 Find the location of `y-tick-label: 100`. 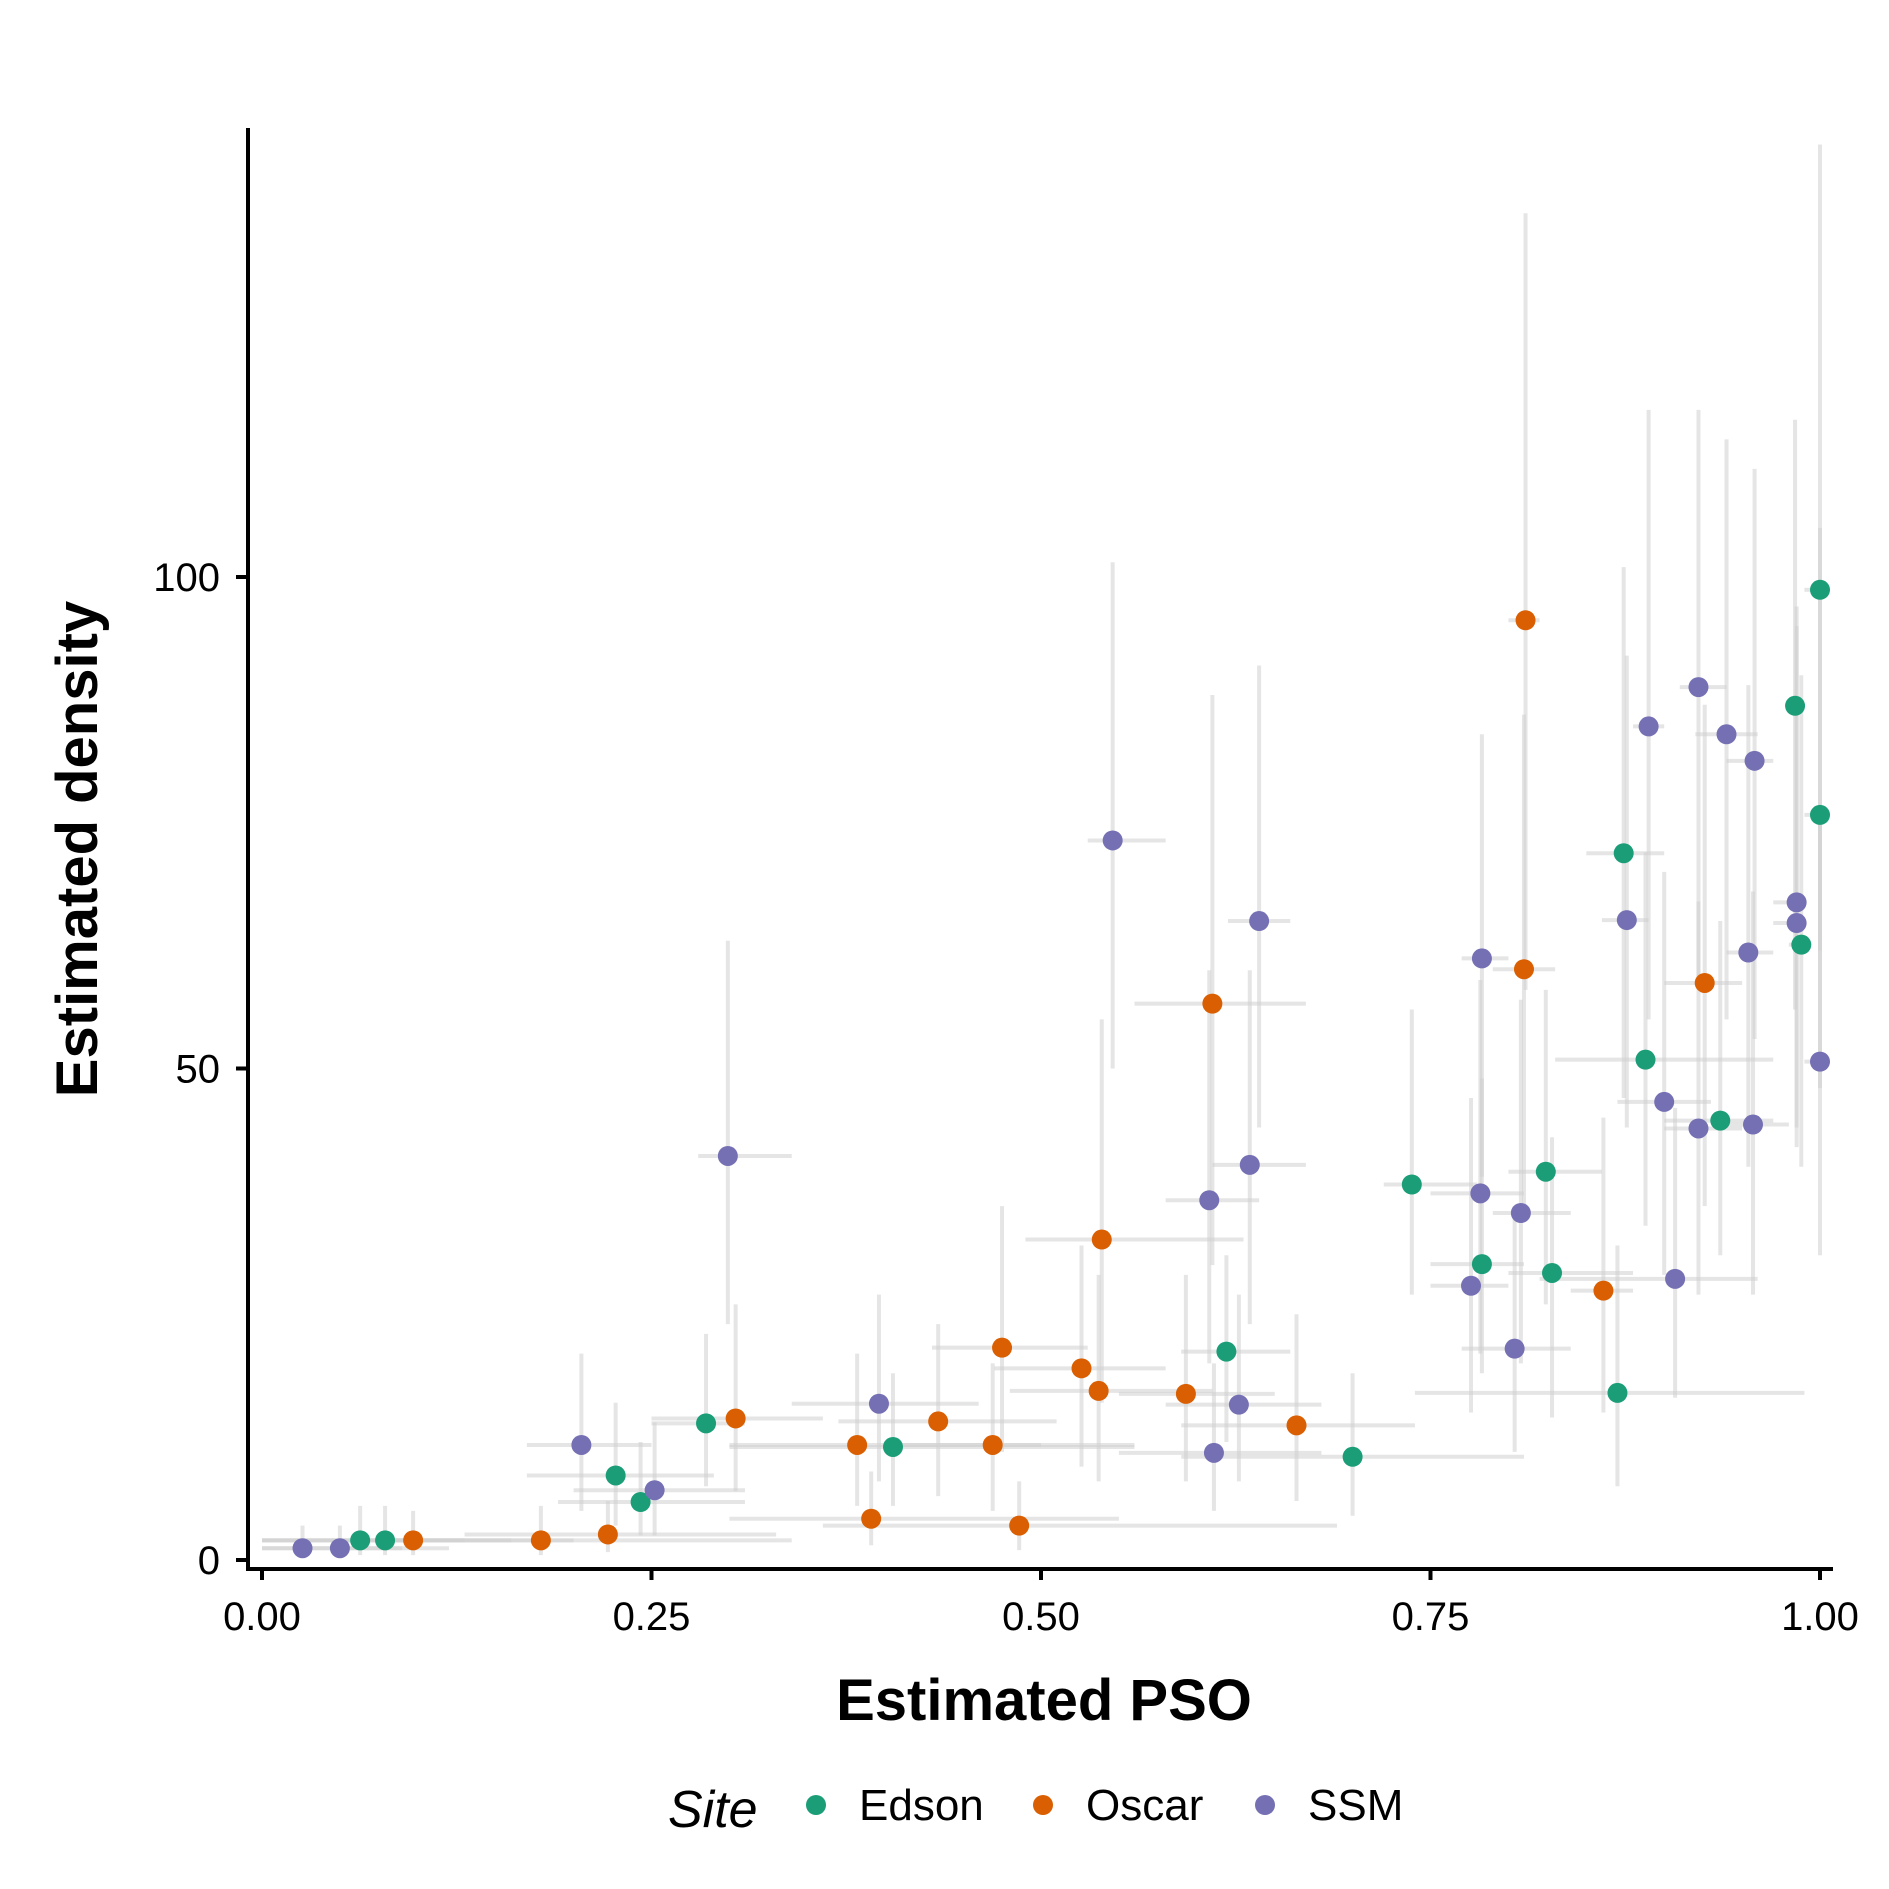

y-tick-label: 100 is located at coordinates (186, 578).